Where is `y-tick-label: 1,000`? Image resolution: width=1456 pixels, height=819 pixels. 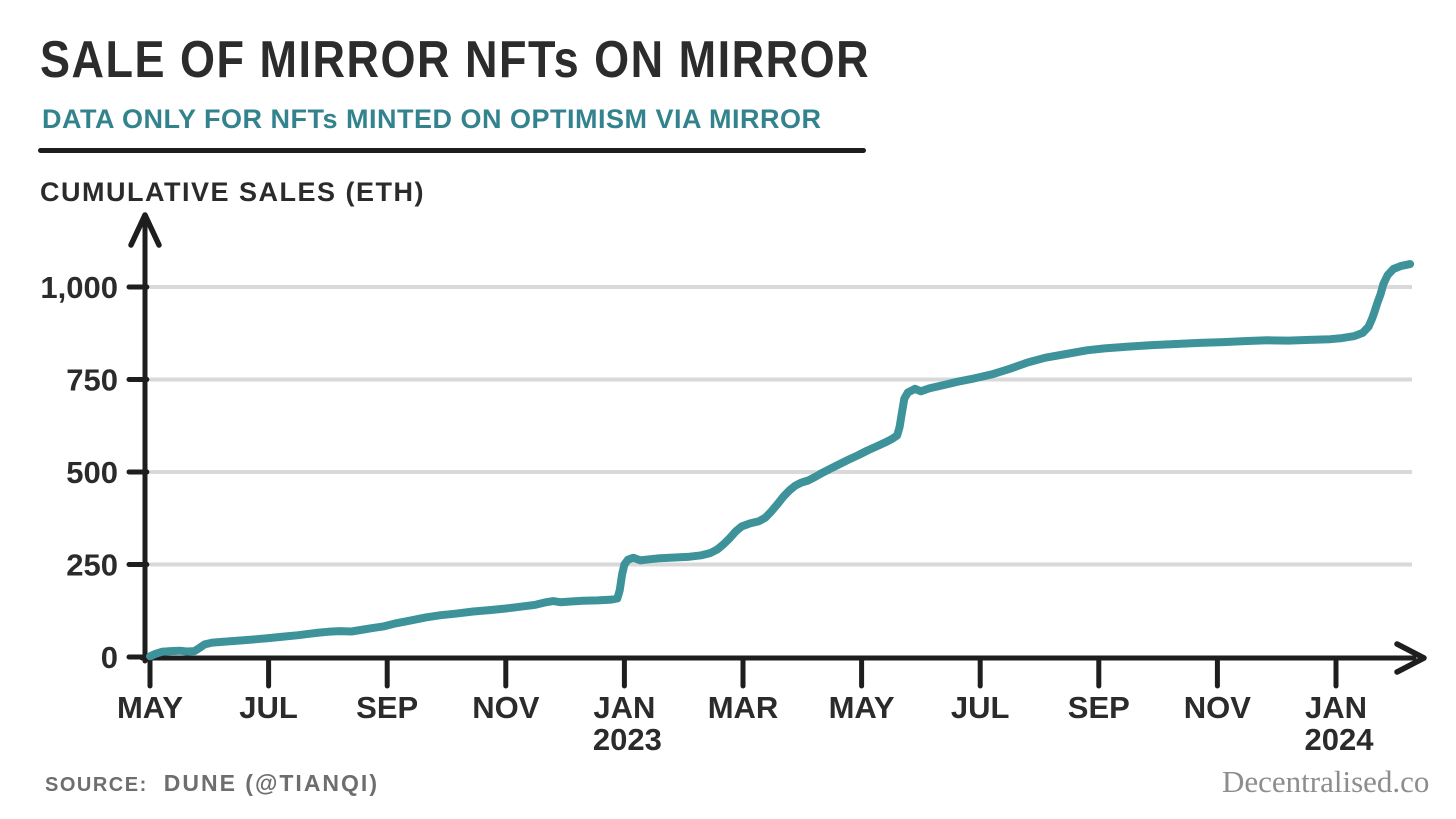
y-tick-label: 1,000 is located at coordinates (79, 287).